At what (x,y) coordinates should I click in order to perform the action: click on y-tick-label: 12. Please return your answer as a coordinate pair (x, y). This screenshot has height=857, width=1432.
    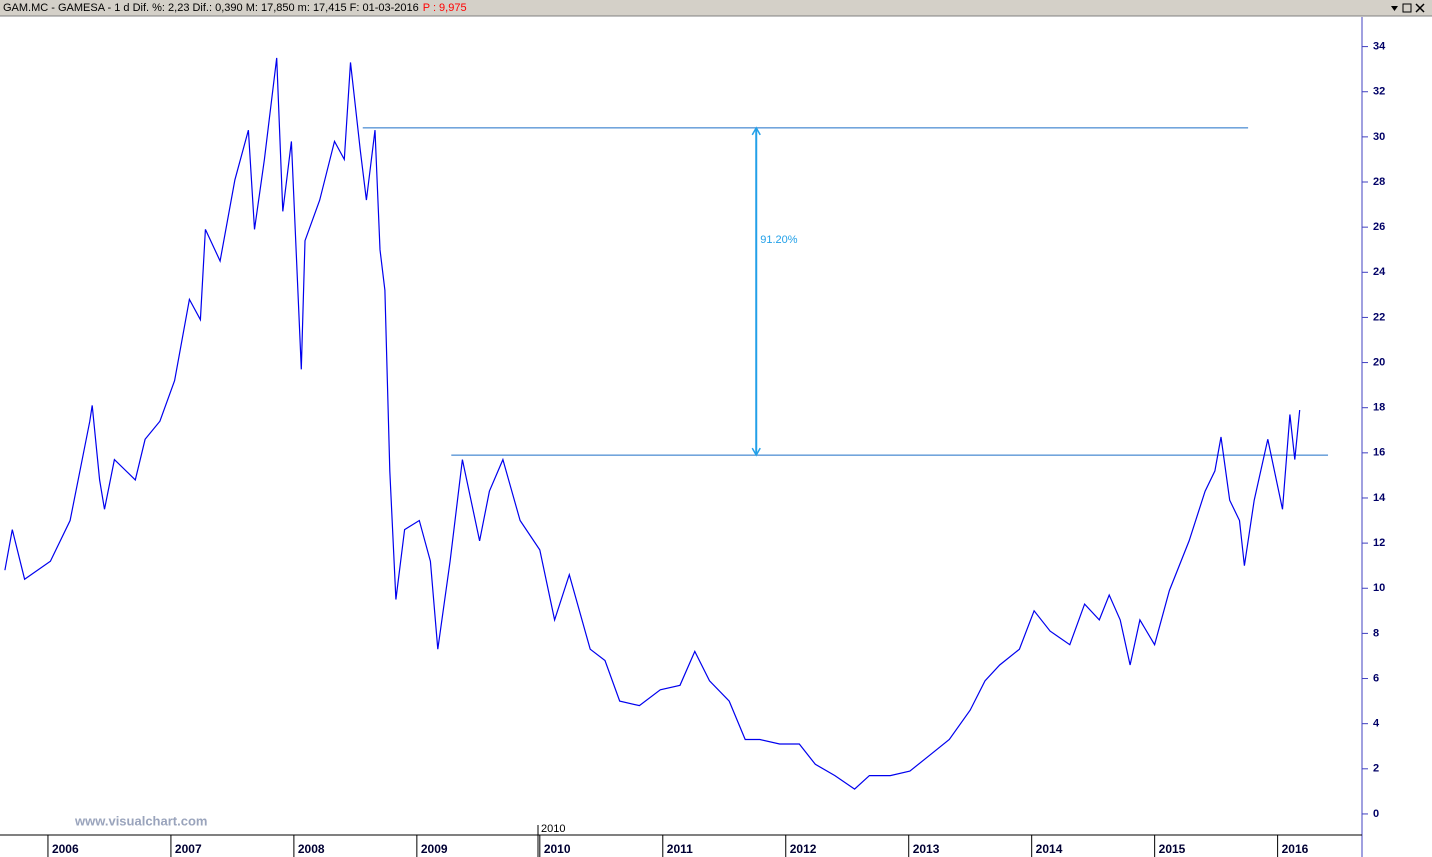
    Looking at the image, I should click on (1379, 543).